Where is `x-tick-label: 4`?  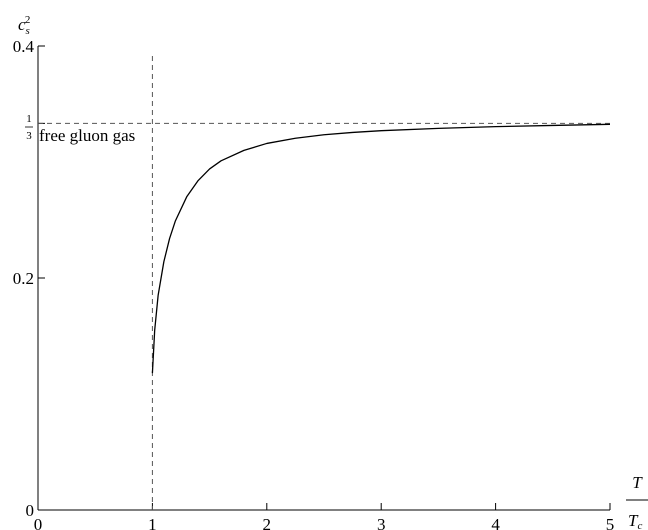 x-tick-label: 4 is located at coordinates (495, 522).